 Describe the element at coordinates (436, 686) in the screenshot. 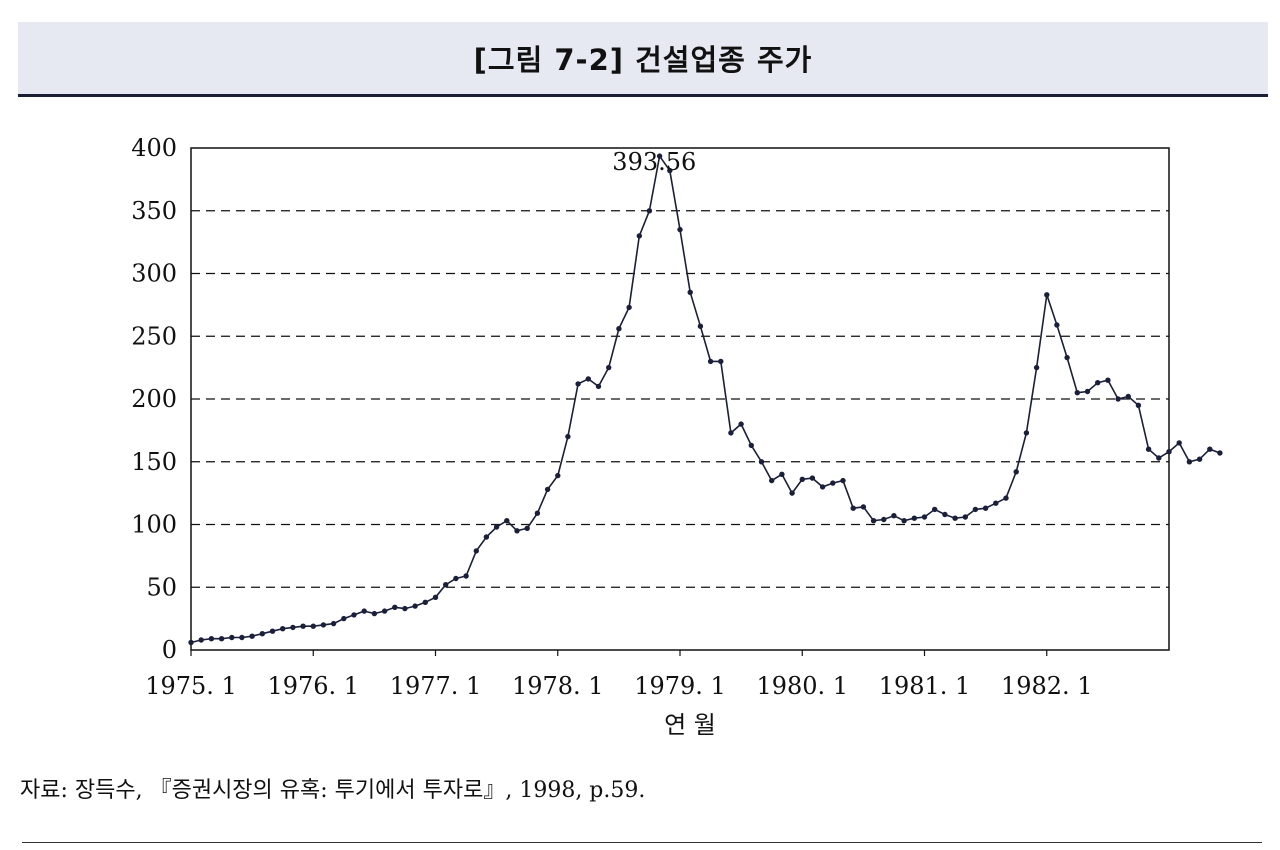

I see `x-tick-label: 1977. 1` at that location.